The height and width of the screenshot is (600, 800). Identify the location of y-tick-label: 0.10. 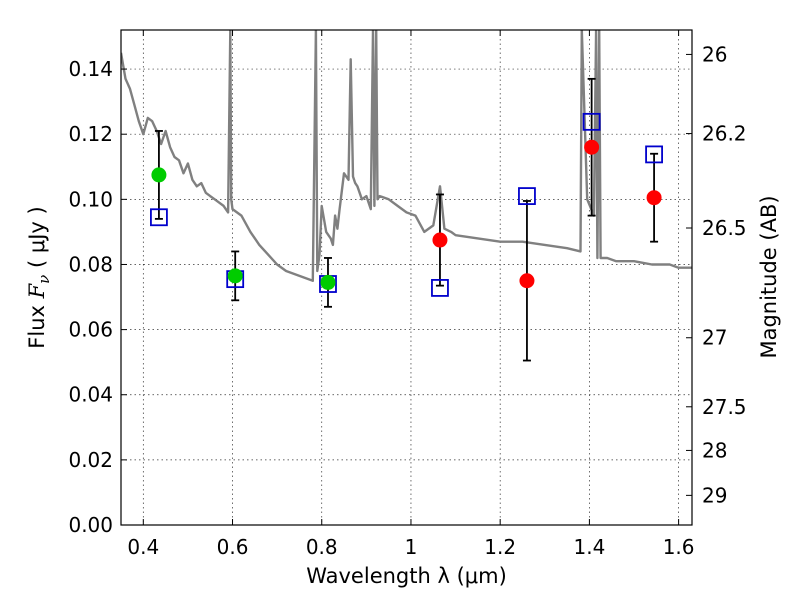
(90, 199).